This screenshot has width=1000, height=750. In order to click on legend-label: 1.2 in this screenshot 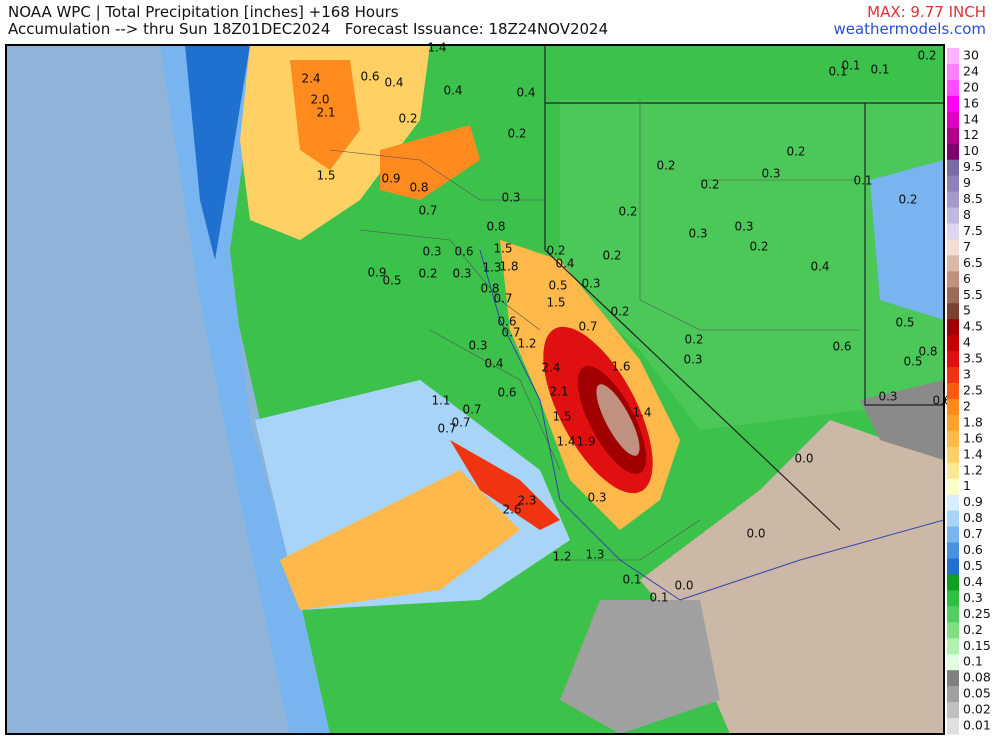, I will do `click(973, 469)`.